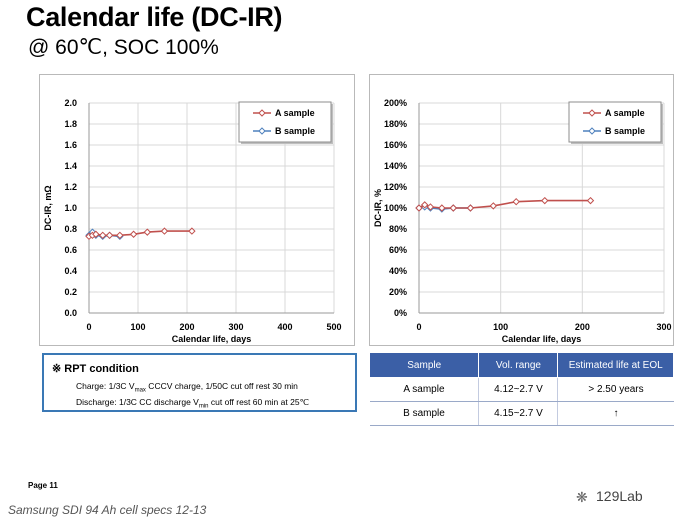  I want to click on y-tick-label: 100%, so click(395, 208).